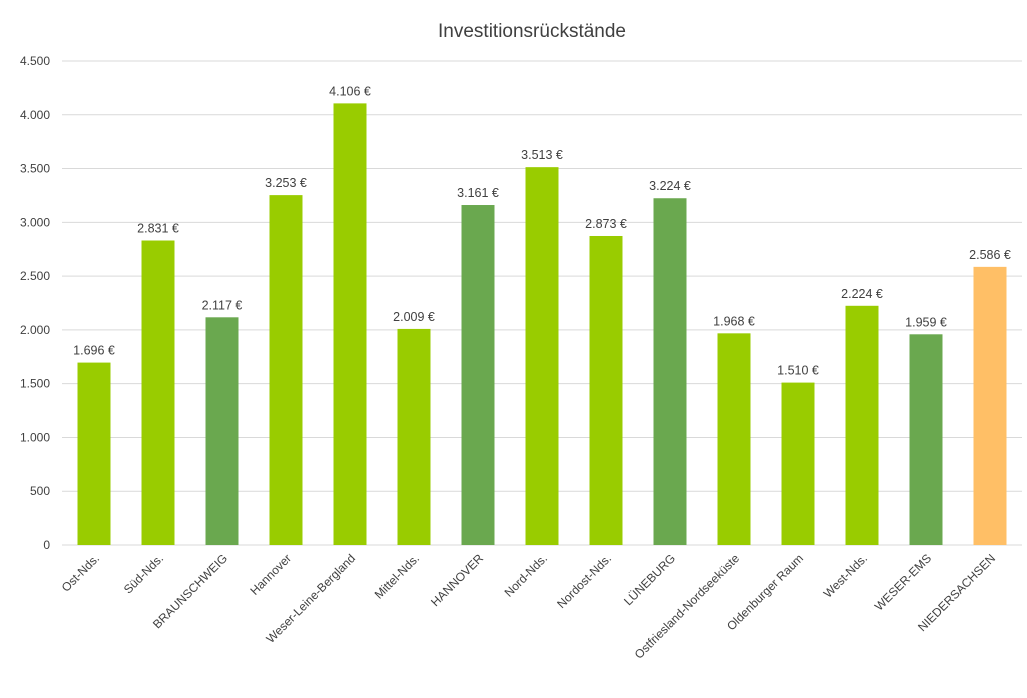 The height and width of the screenshot is (698, 1027). What do you see at coordinates (845, 575) in the screenshot?
I see `x-tick-label: West-Nds.` at bounding box center [845, 575].